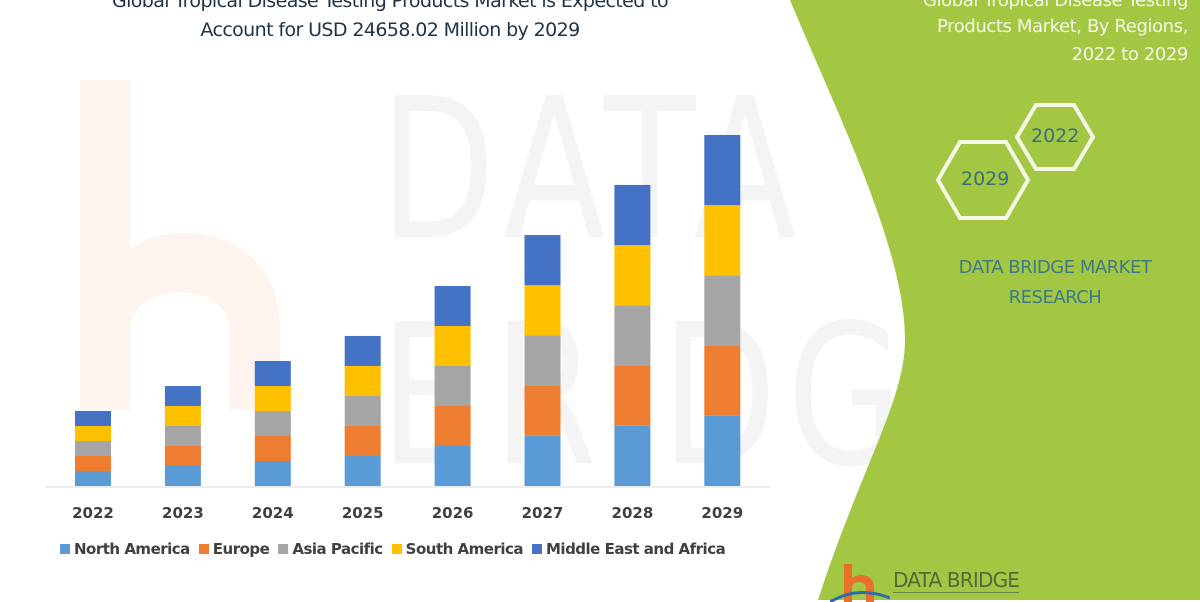 This screenshot has height=602, width=1200. I want to click on bar-segment-2029-middle-east-and-africa, so click(722, 170).